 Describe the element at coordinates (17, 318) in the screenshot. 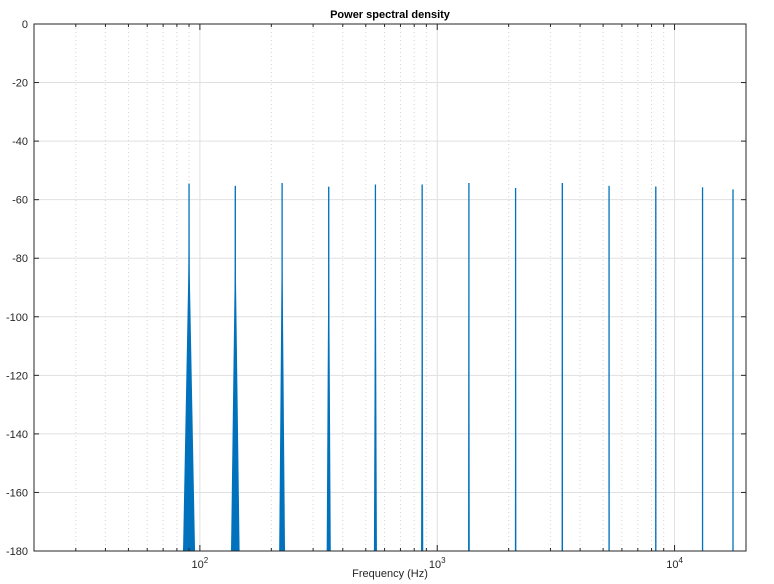

I see `y-tick-label: -100` at that location.